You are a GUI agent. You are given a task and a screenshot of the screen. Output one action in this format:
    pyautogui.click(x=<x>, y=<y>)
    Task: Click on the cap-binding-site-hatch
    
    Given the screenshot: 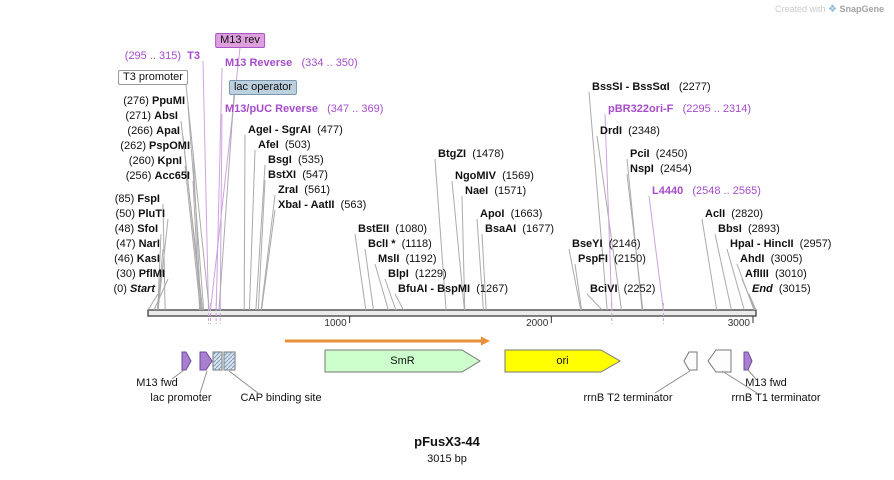 What is the action you would take?
    pyautogui.click(x=229, y=361)
    